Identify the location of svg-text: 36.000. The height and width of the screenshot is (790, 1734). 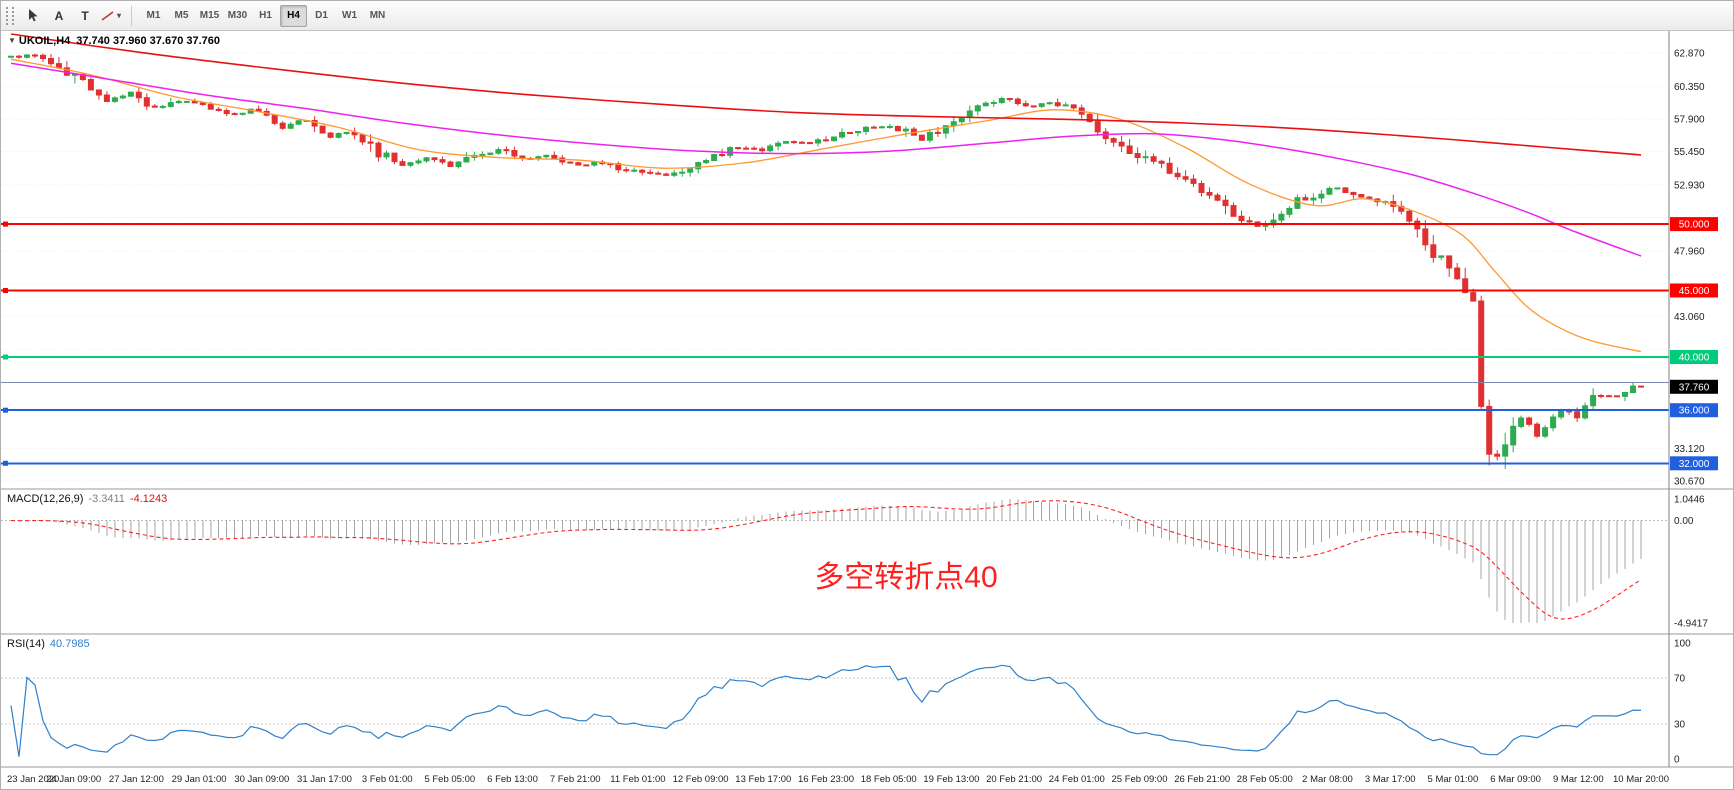
(1694, 411).